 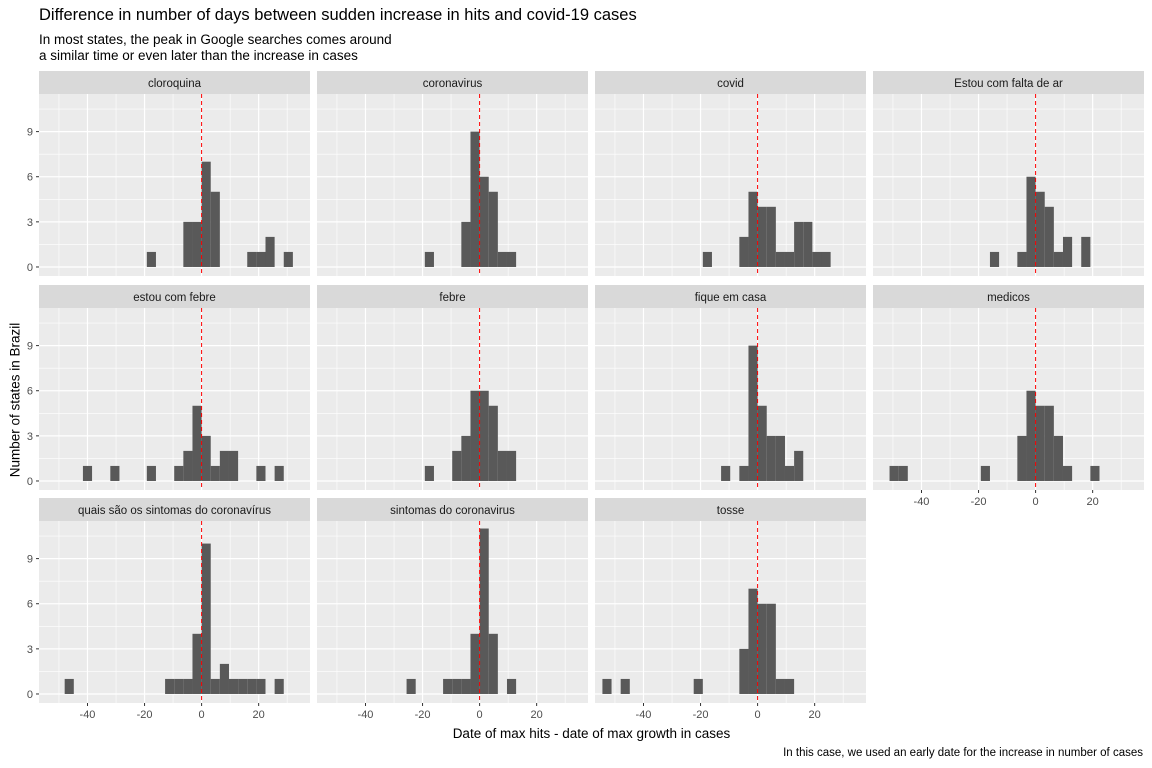 I want to click on facet-panel-estou-com-febre: estou com febre 0 3 6 9, so click(x=168, y=387).